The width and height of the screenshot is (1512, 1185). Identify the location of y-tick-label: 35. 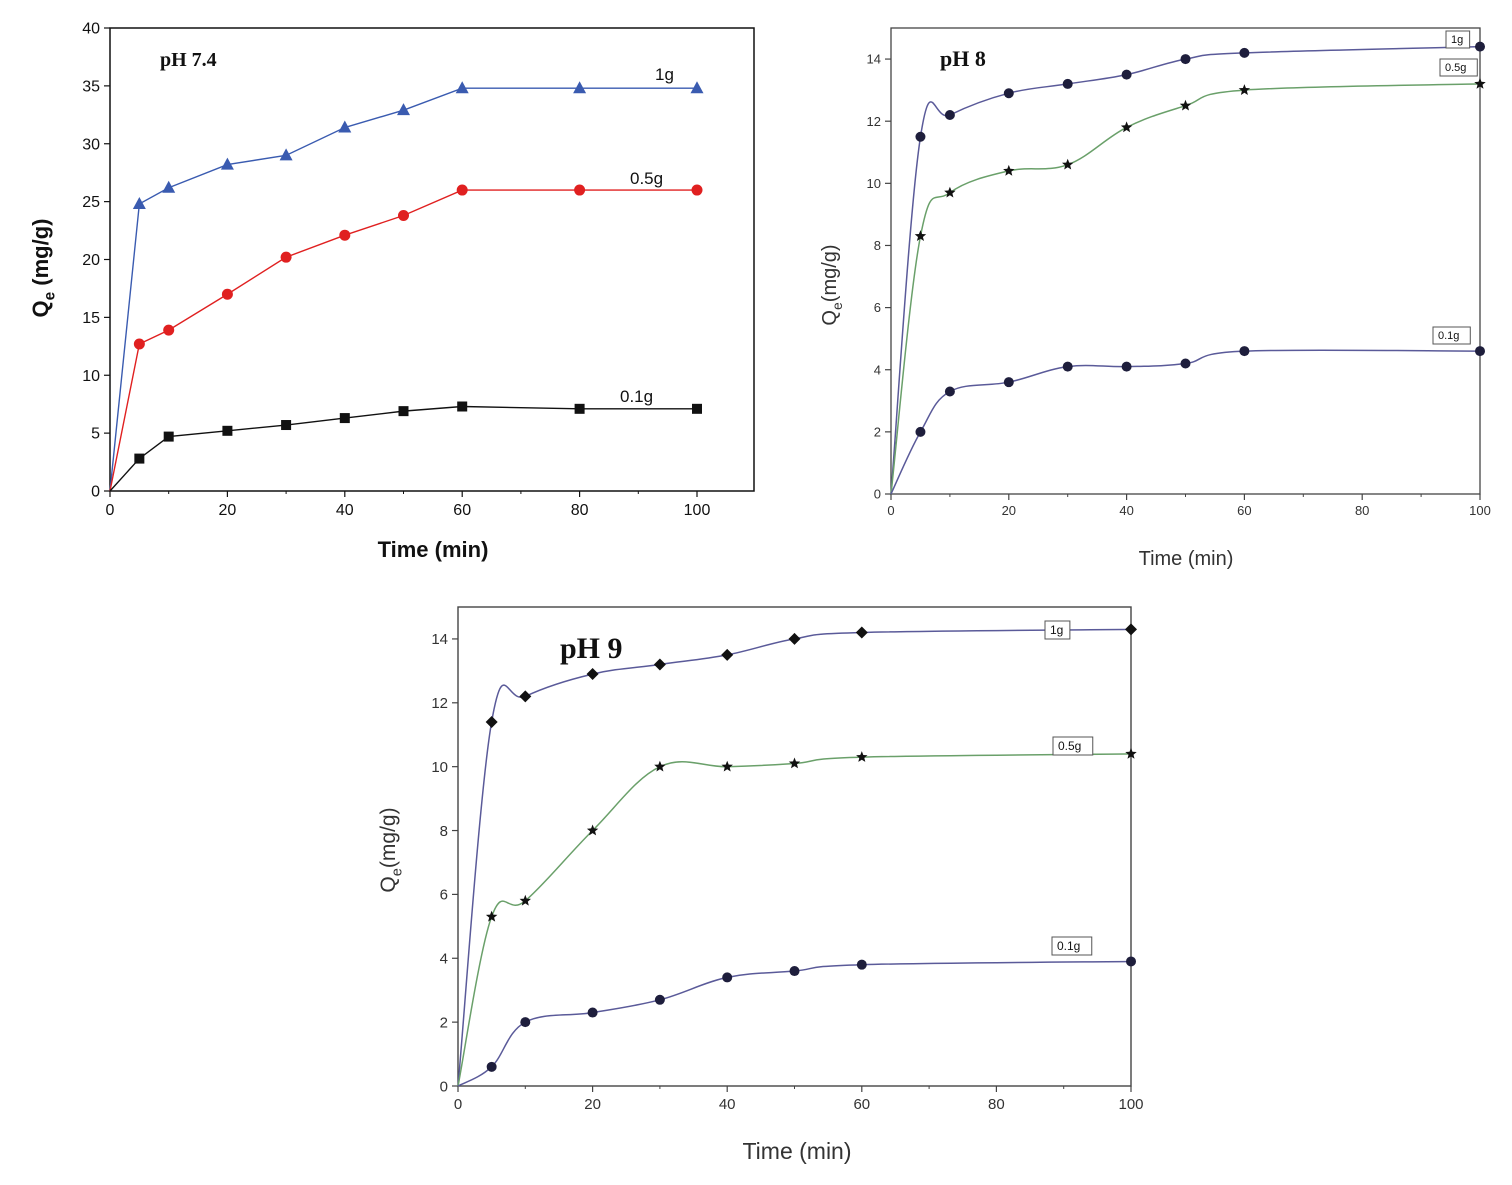
(91, 86).